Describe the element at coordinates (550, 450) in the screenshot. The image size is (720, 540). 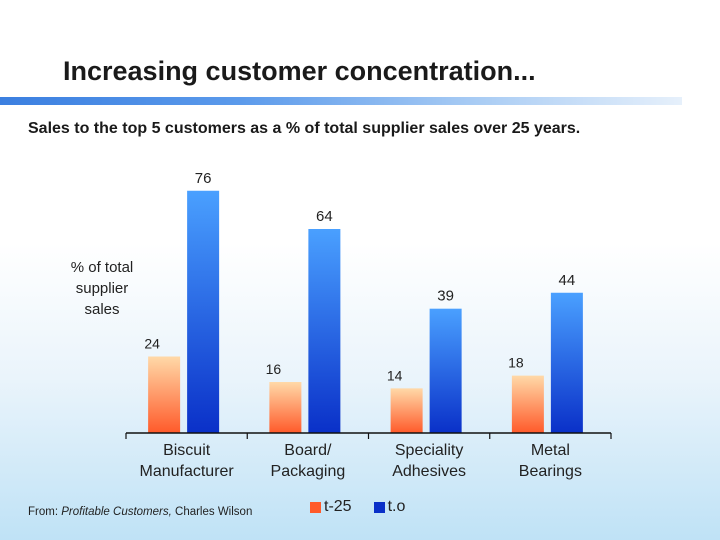
I see `category-label-3-line-0: Metal` at that location.